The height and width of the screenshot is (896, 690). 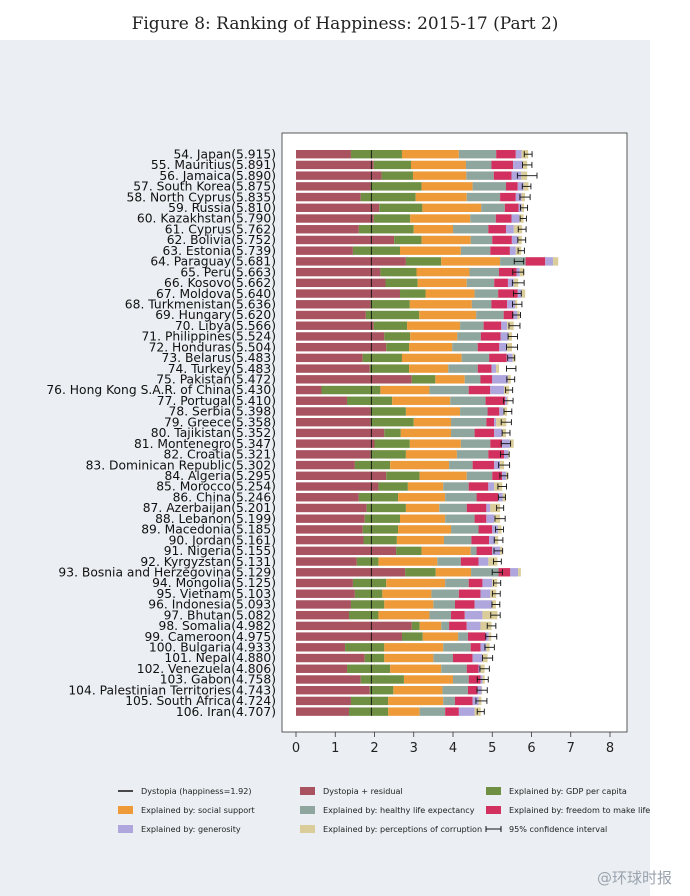 What do you see at coordinates (216, 401) in the screenshot?
I see `bar-category-label: 77. Portugal(5.410)` at bounding box center [216, 401].